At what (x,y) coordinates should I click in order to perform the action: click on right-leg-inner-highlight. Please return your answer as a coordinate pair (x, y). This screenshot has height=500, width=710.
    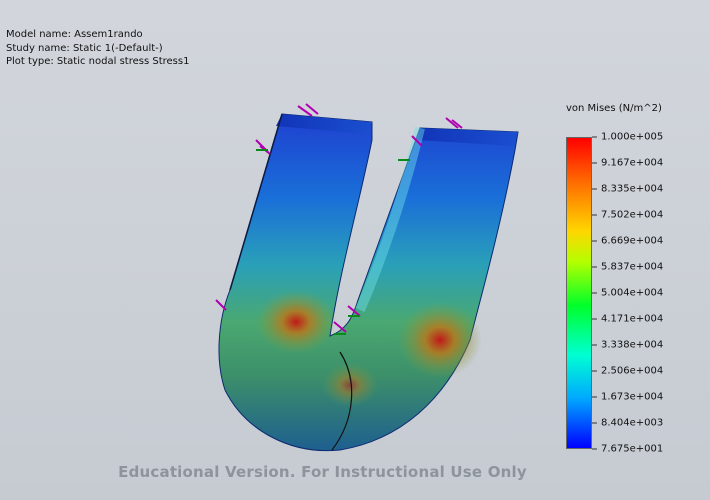
    Looking at the image, I should click on (390, 219).